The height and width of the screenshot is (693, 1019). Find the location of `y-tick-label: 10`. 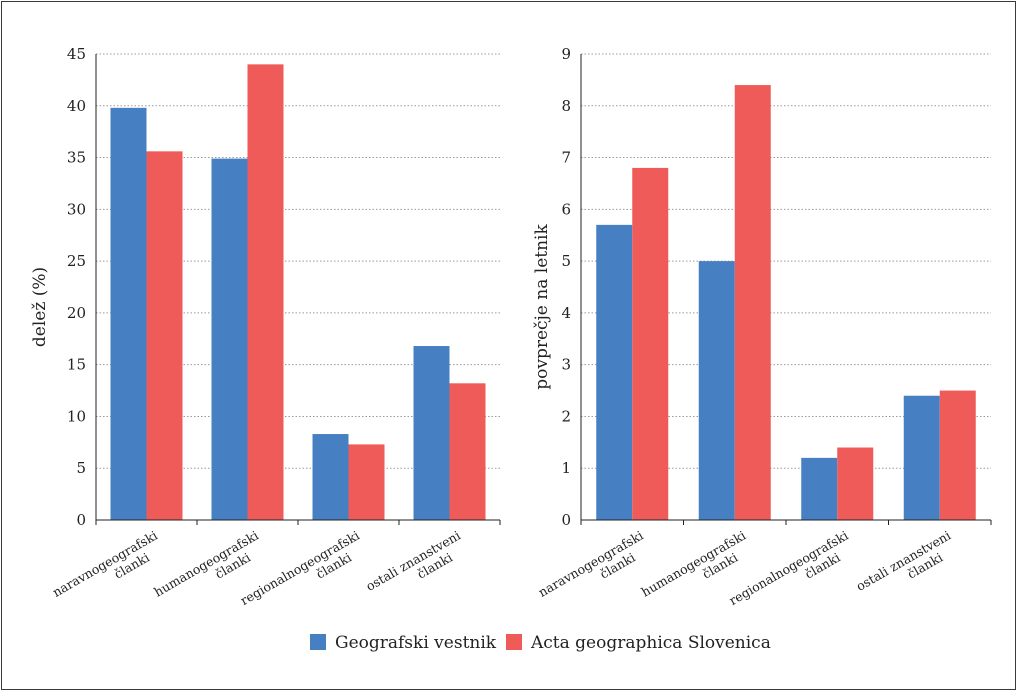

y-tick-label: 10 is located at coordinates (76, 416).